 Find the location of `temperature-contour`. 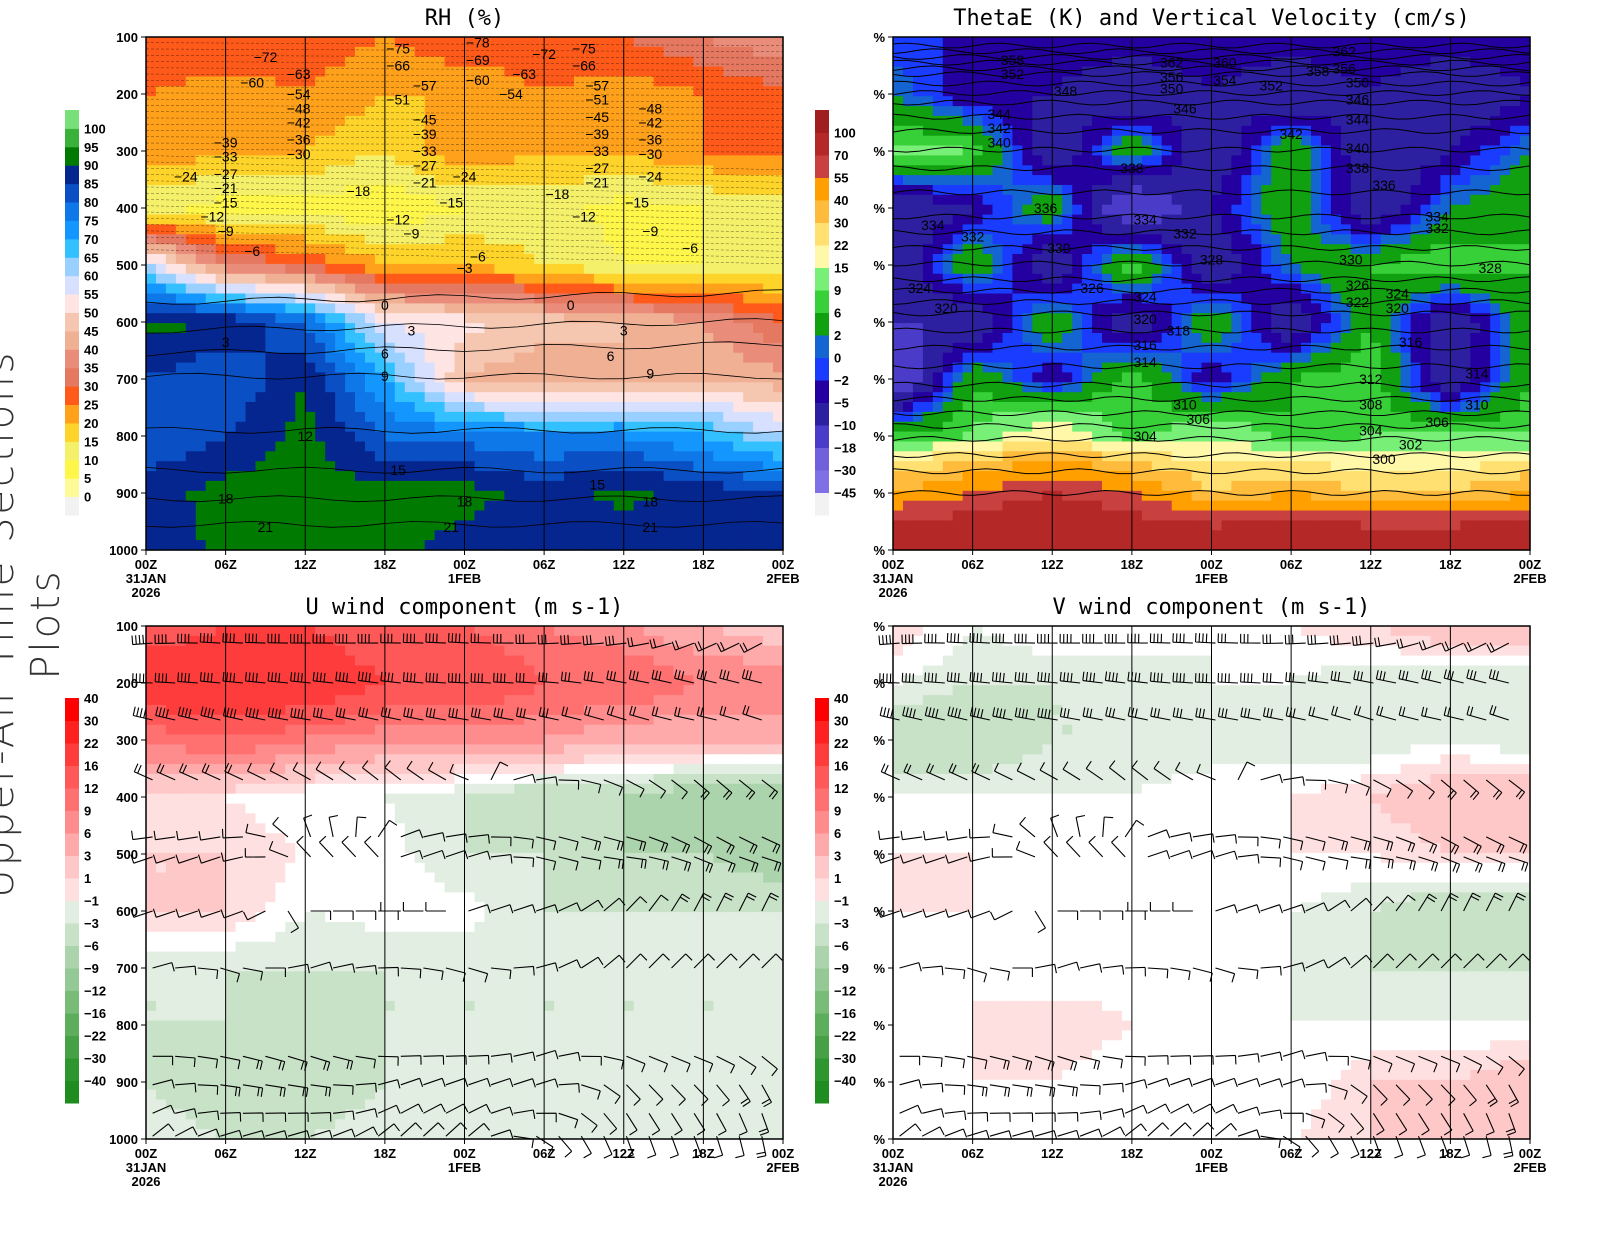

temperature-contour is located at coordinates (464, 326).